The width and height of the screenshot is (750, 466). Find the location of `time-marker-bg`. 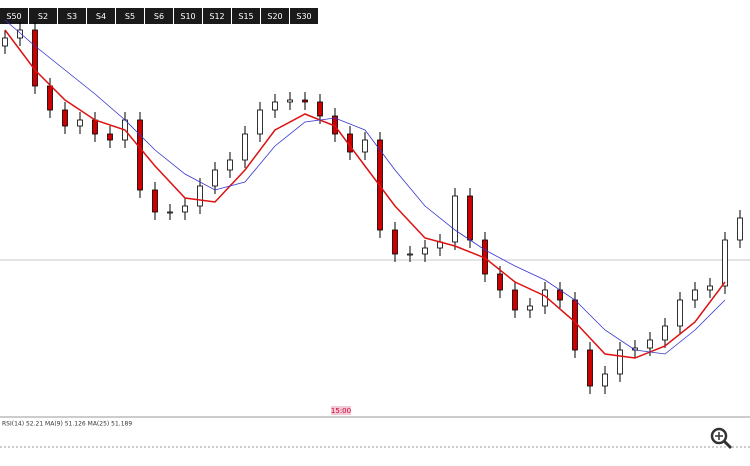

time-marker-bg is located at coordinates (341, 410).